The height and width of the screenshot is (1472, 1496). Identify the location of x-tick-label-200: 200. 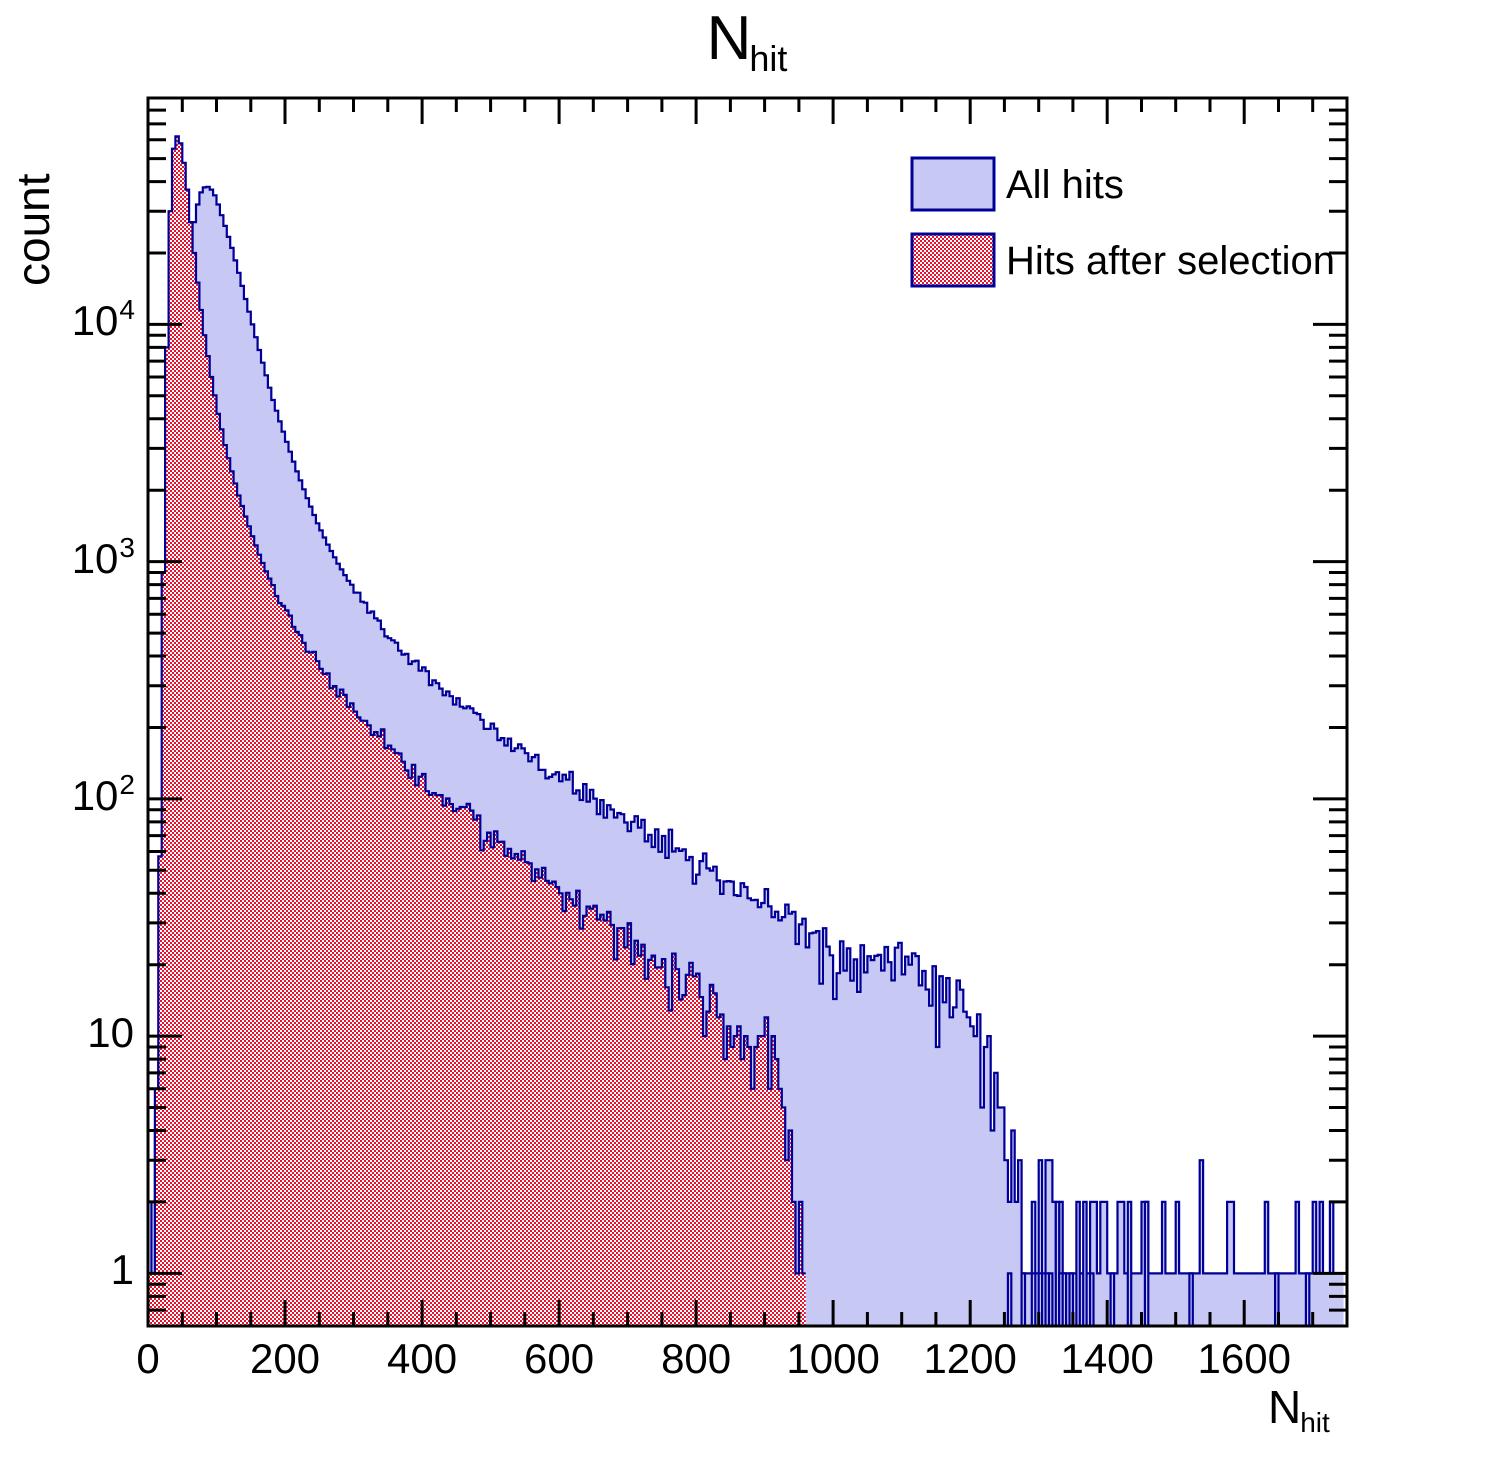
(285, 1358).